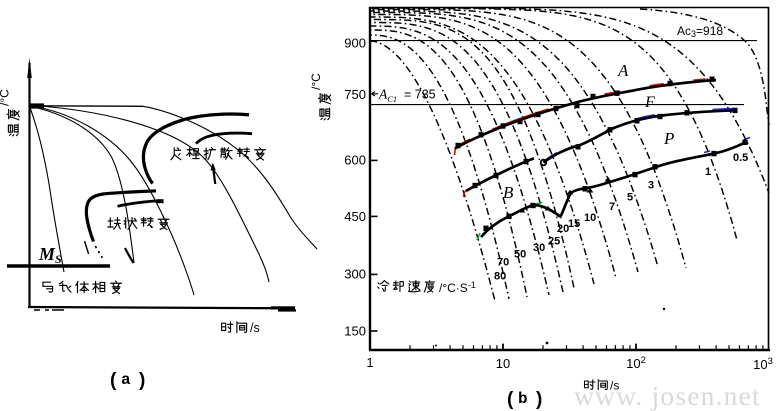  What do you see at coordinates (355, 43) in the screenshot?
I see `svg-text: 900` at bounding box center [355, 43].